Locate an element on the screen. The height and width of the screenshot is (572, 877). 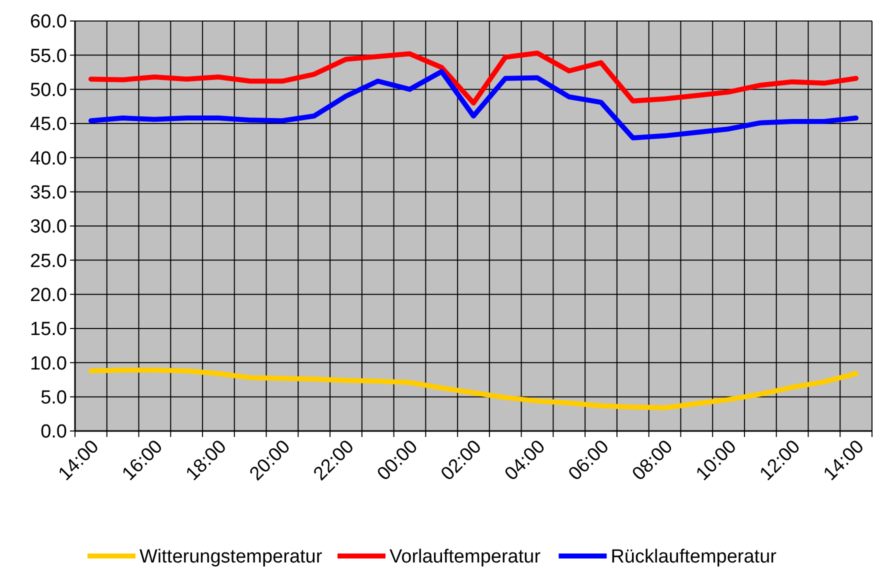
legend-label: Rücklauftemperatur is located at coordinates (694, 557).